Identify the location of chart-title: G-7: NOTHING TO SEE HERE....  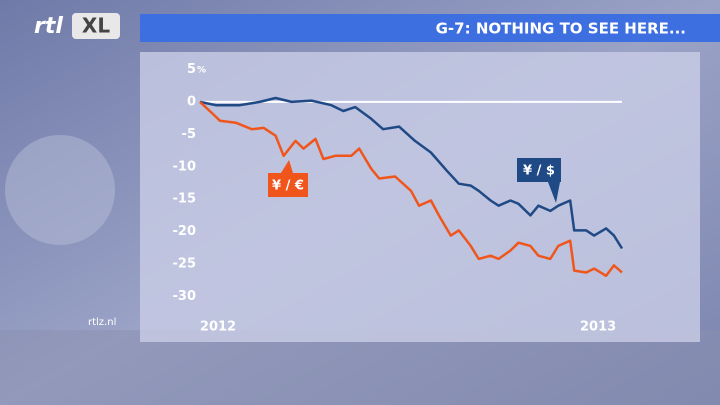
(561, 29).